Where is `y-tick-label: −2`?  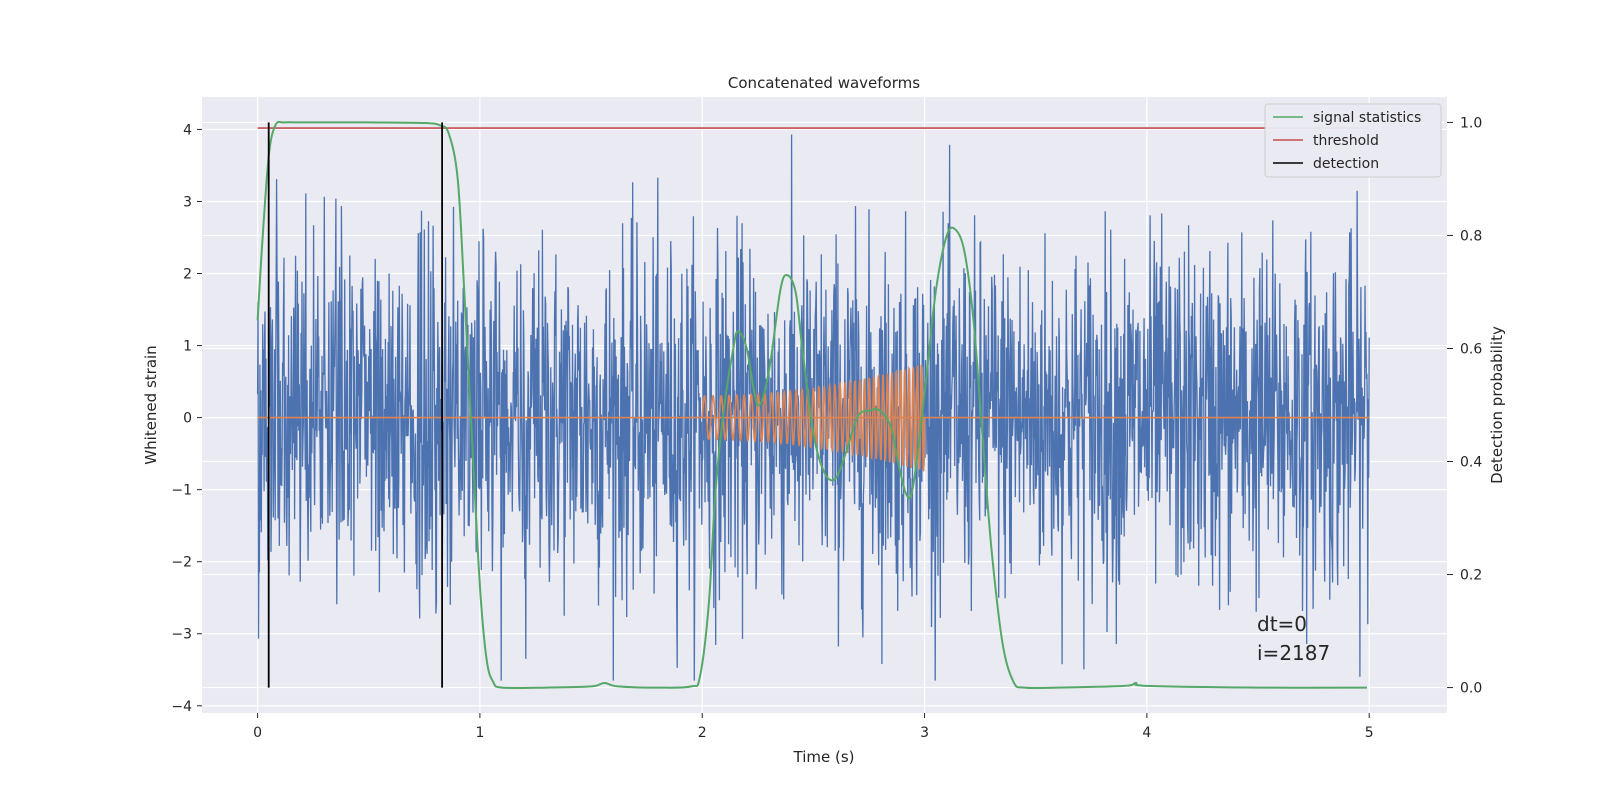
y-tick-label: −2 is located at coordinates (181, 563).